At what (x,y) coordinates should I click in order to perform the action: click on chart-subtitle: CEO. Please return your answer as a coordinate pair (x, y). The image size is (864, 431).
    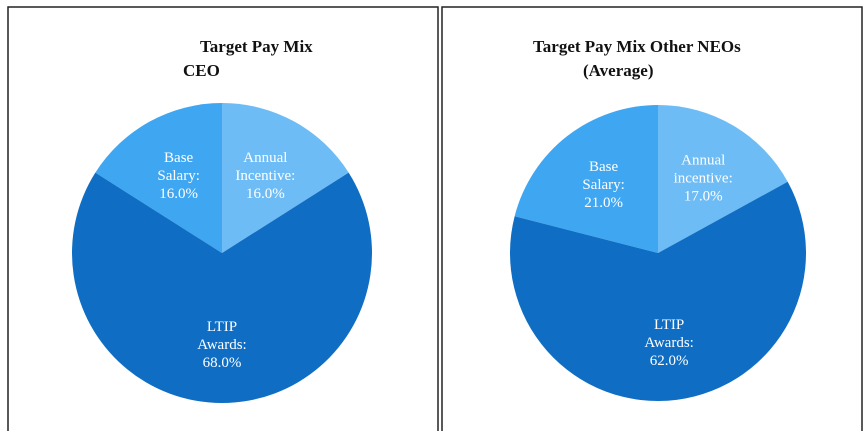
    Looking at the image, I should click on (201, 70).